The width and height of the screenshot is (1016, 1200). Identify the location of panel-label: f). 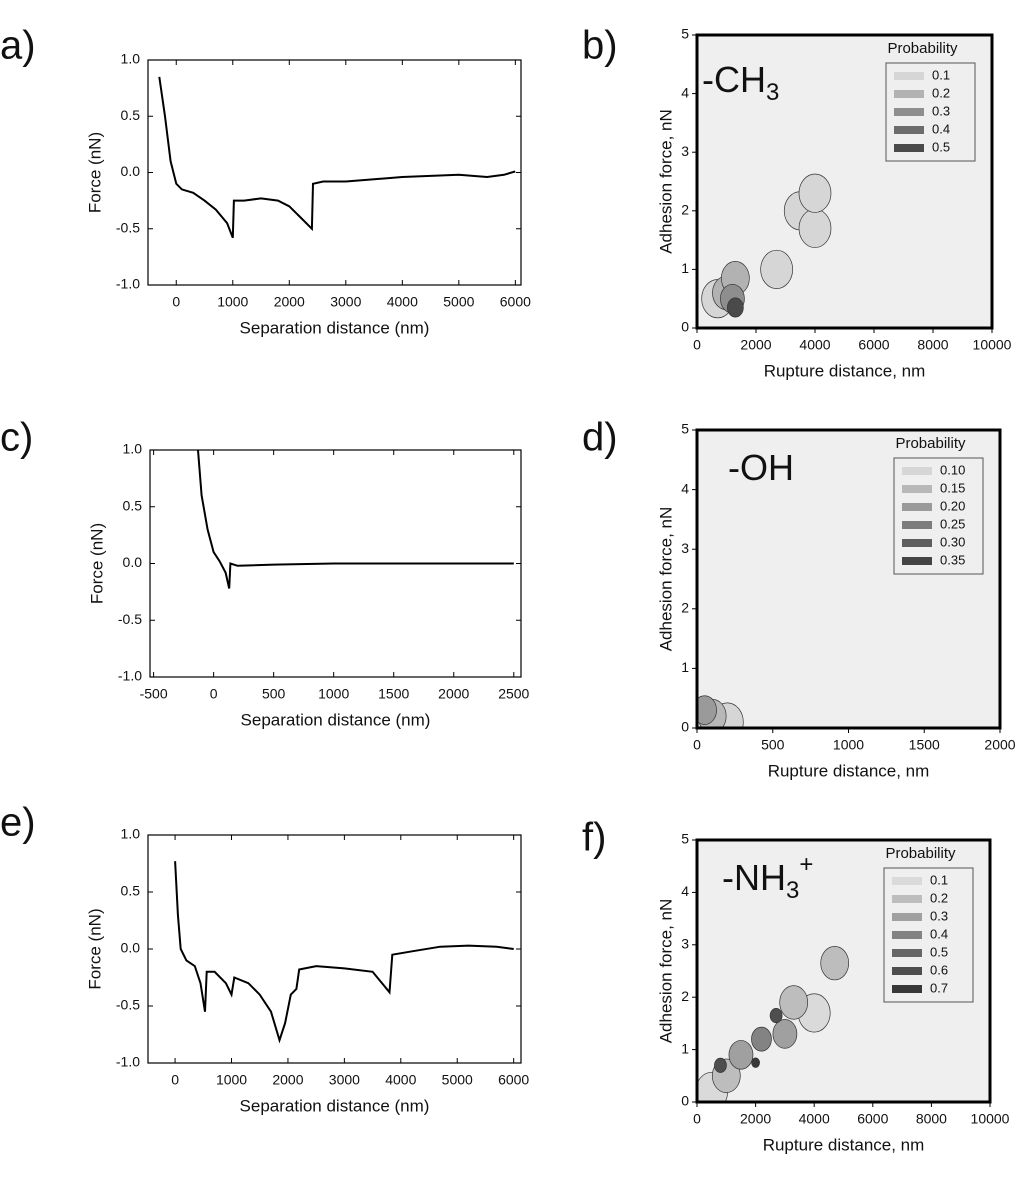
(594, 838).